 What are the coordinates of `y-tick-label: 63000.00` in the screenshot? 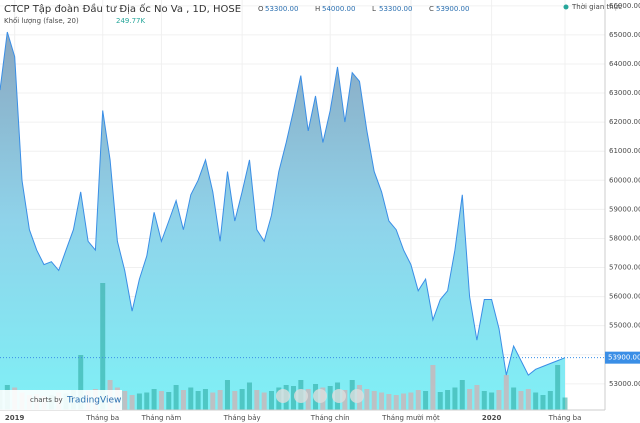 It's located at (624, 93).